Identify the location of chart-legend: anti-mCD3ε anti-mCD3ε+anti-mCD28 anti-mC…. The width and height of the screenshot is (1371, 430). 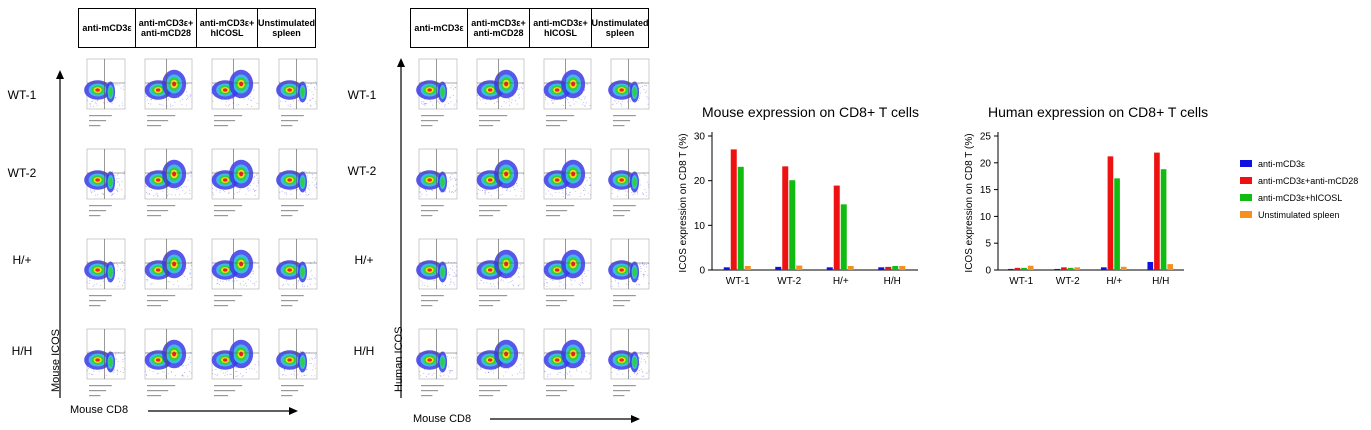
(1299, 189).